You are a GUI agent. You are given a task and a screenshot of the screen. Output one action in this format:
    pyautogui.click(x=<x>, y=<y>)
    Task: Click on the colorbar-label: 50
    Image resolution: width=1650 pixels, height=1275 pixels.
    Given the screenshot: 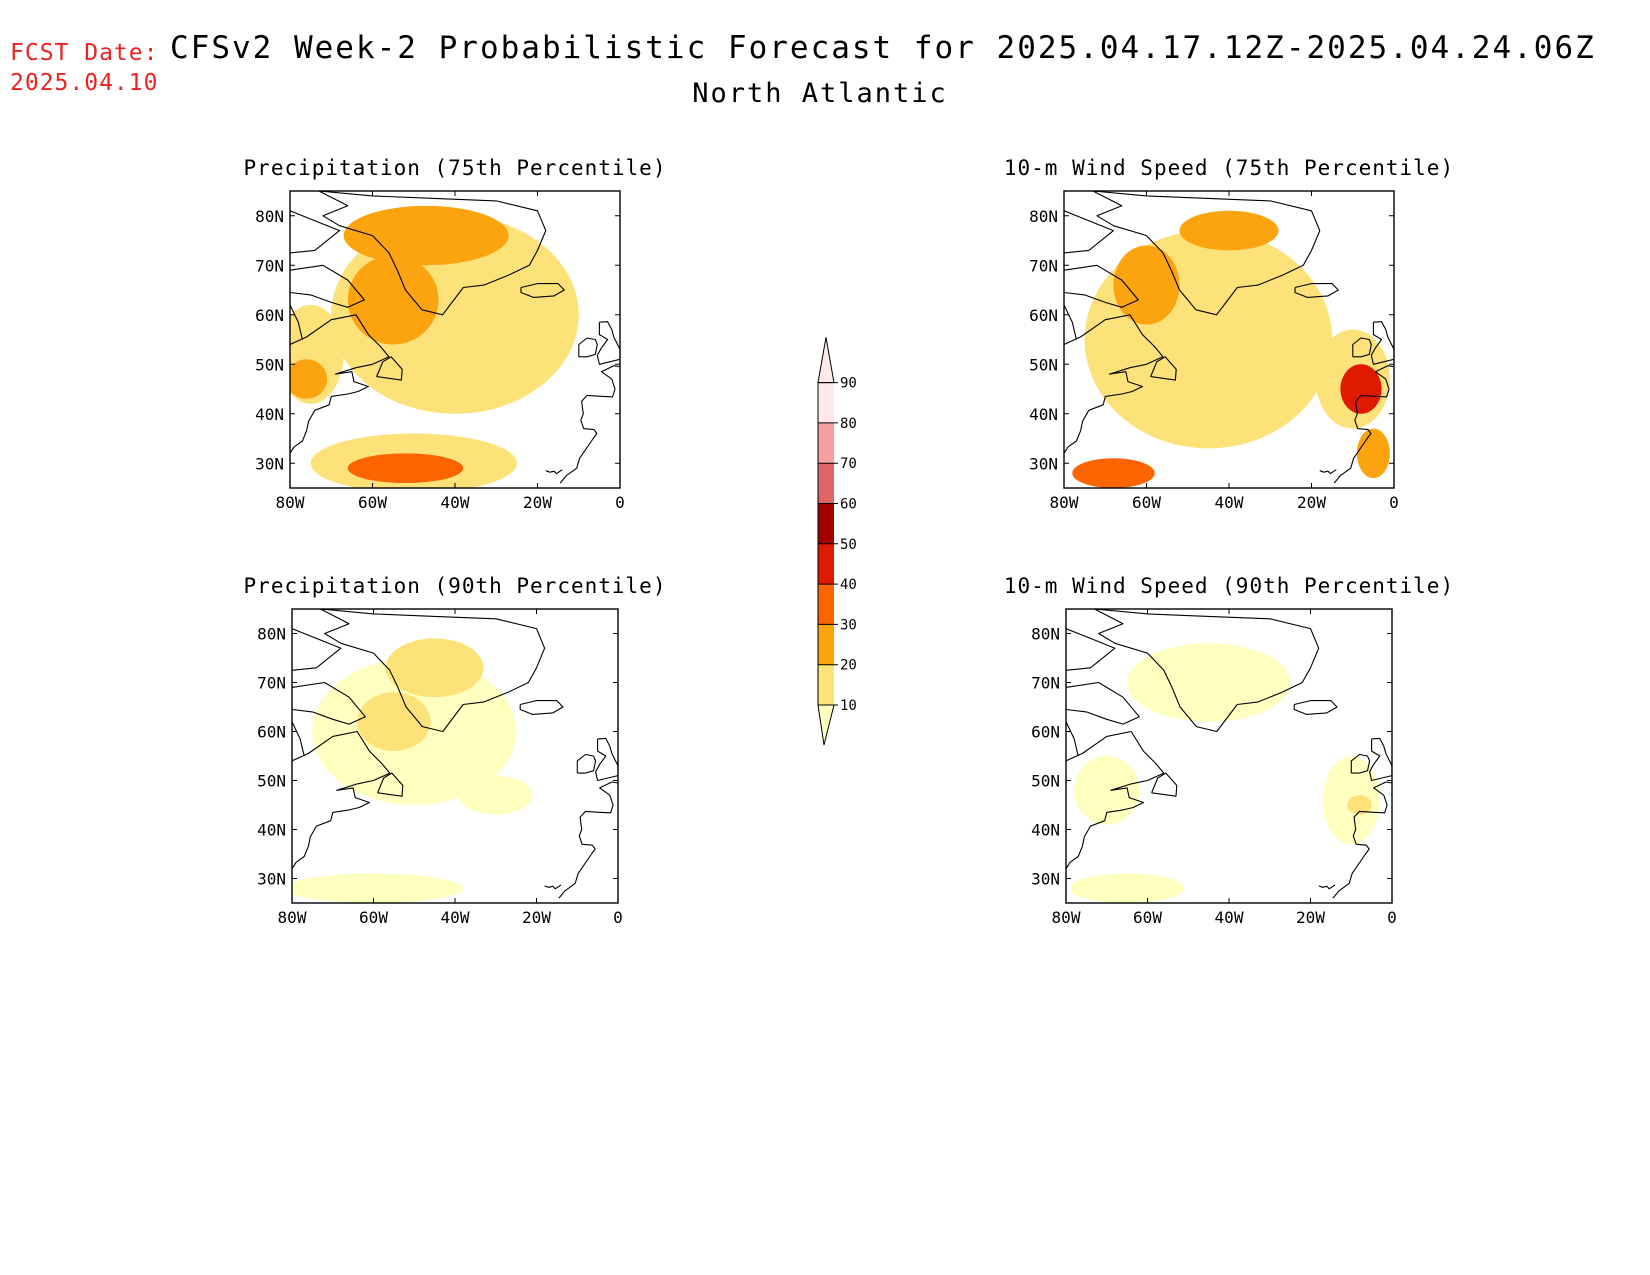 What is the action you would take?
    pyautogui.click(x=848, y=545)
    